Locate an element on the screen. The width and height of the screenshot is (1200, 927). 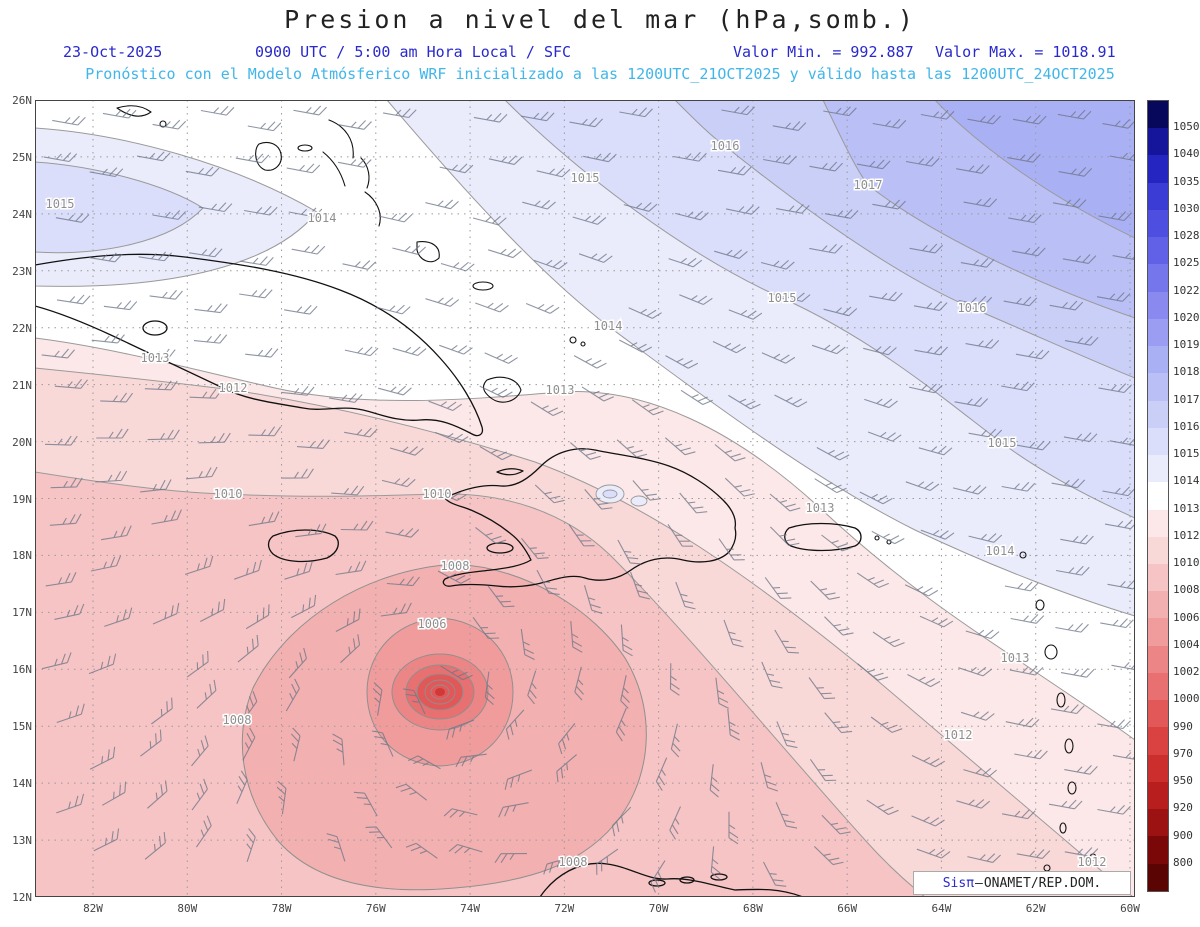
colorbar-label: 1020 is located at coordinates (1186, 317).